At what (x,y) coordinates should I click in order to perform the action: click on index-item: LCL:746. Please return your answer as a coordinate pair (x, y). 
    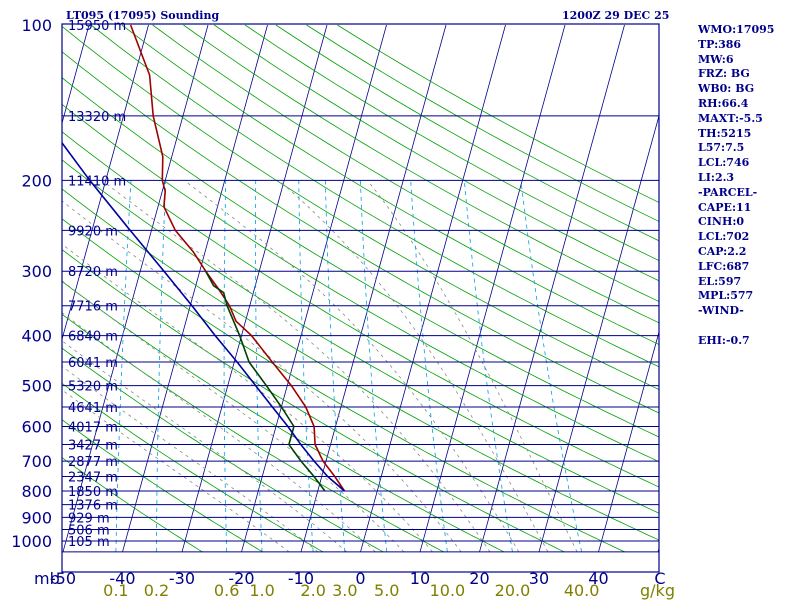
    Looking at the image, I should click on (724, 163).